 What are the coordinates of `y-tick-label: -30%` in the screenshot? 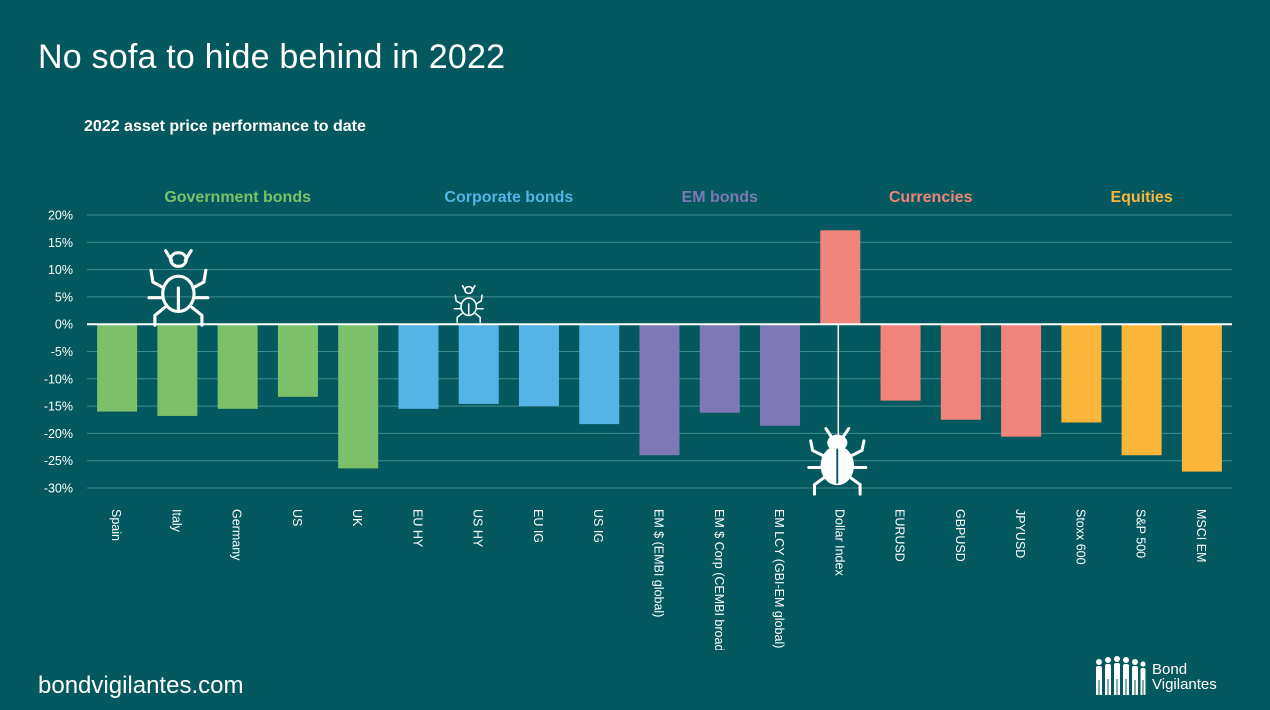 It's located at (58, 489).